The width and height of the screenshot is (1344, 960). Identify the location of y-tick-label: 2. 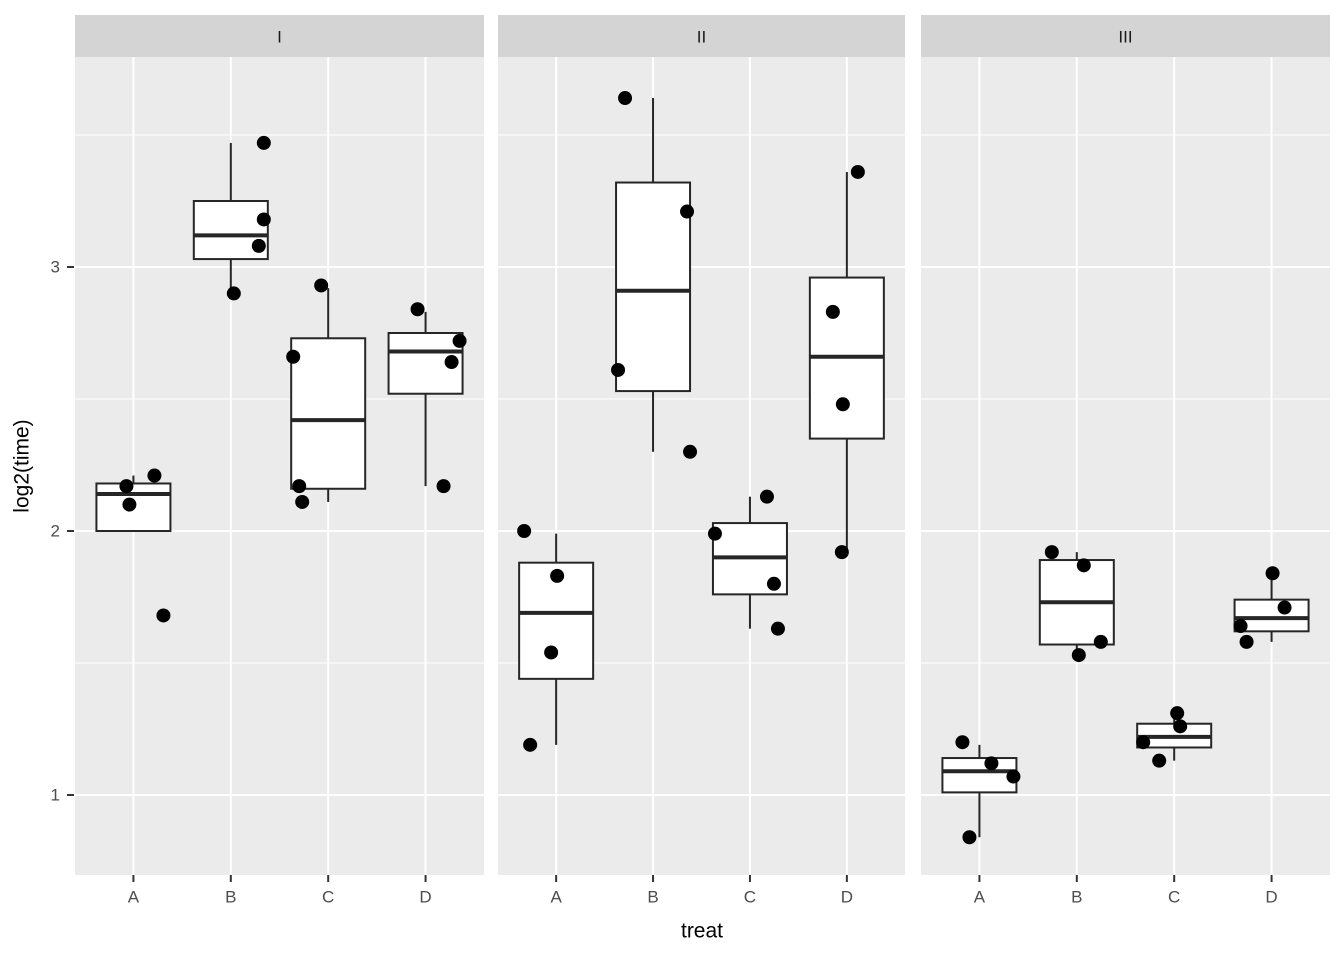
(55, 531).